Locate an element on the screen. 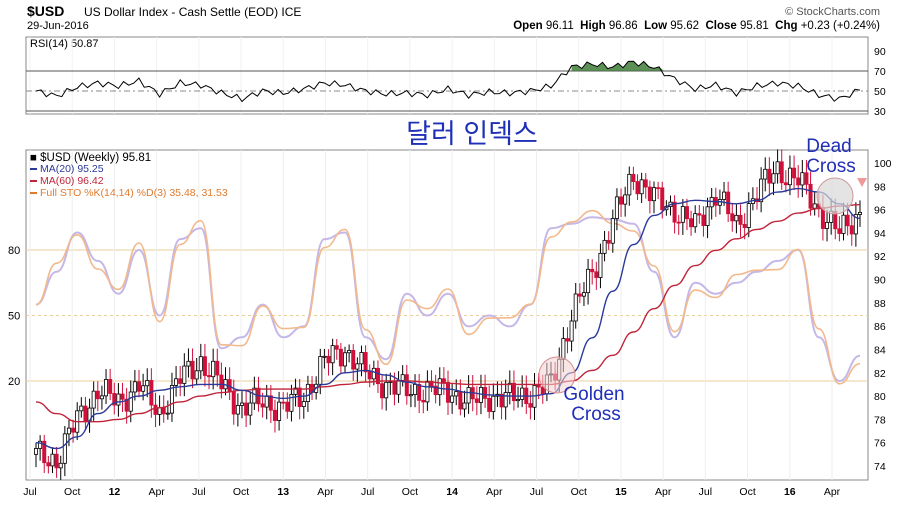 The image size is (916, 508). x-tick-label: 13 is located at coordinates (283, 492).